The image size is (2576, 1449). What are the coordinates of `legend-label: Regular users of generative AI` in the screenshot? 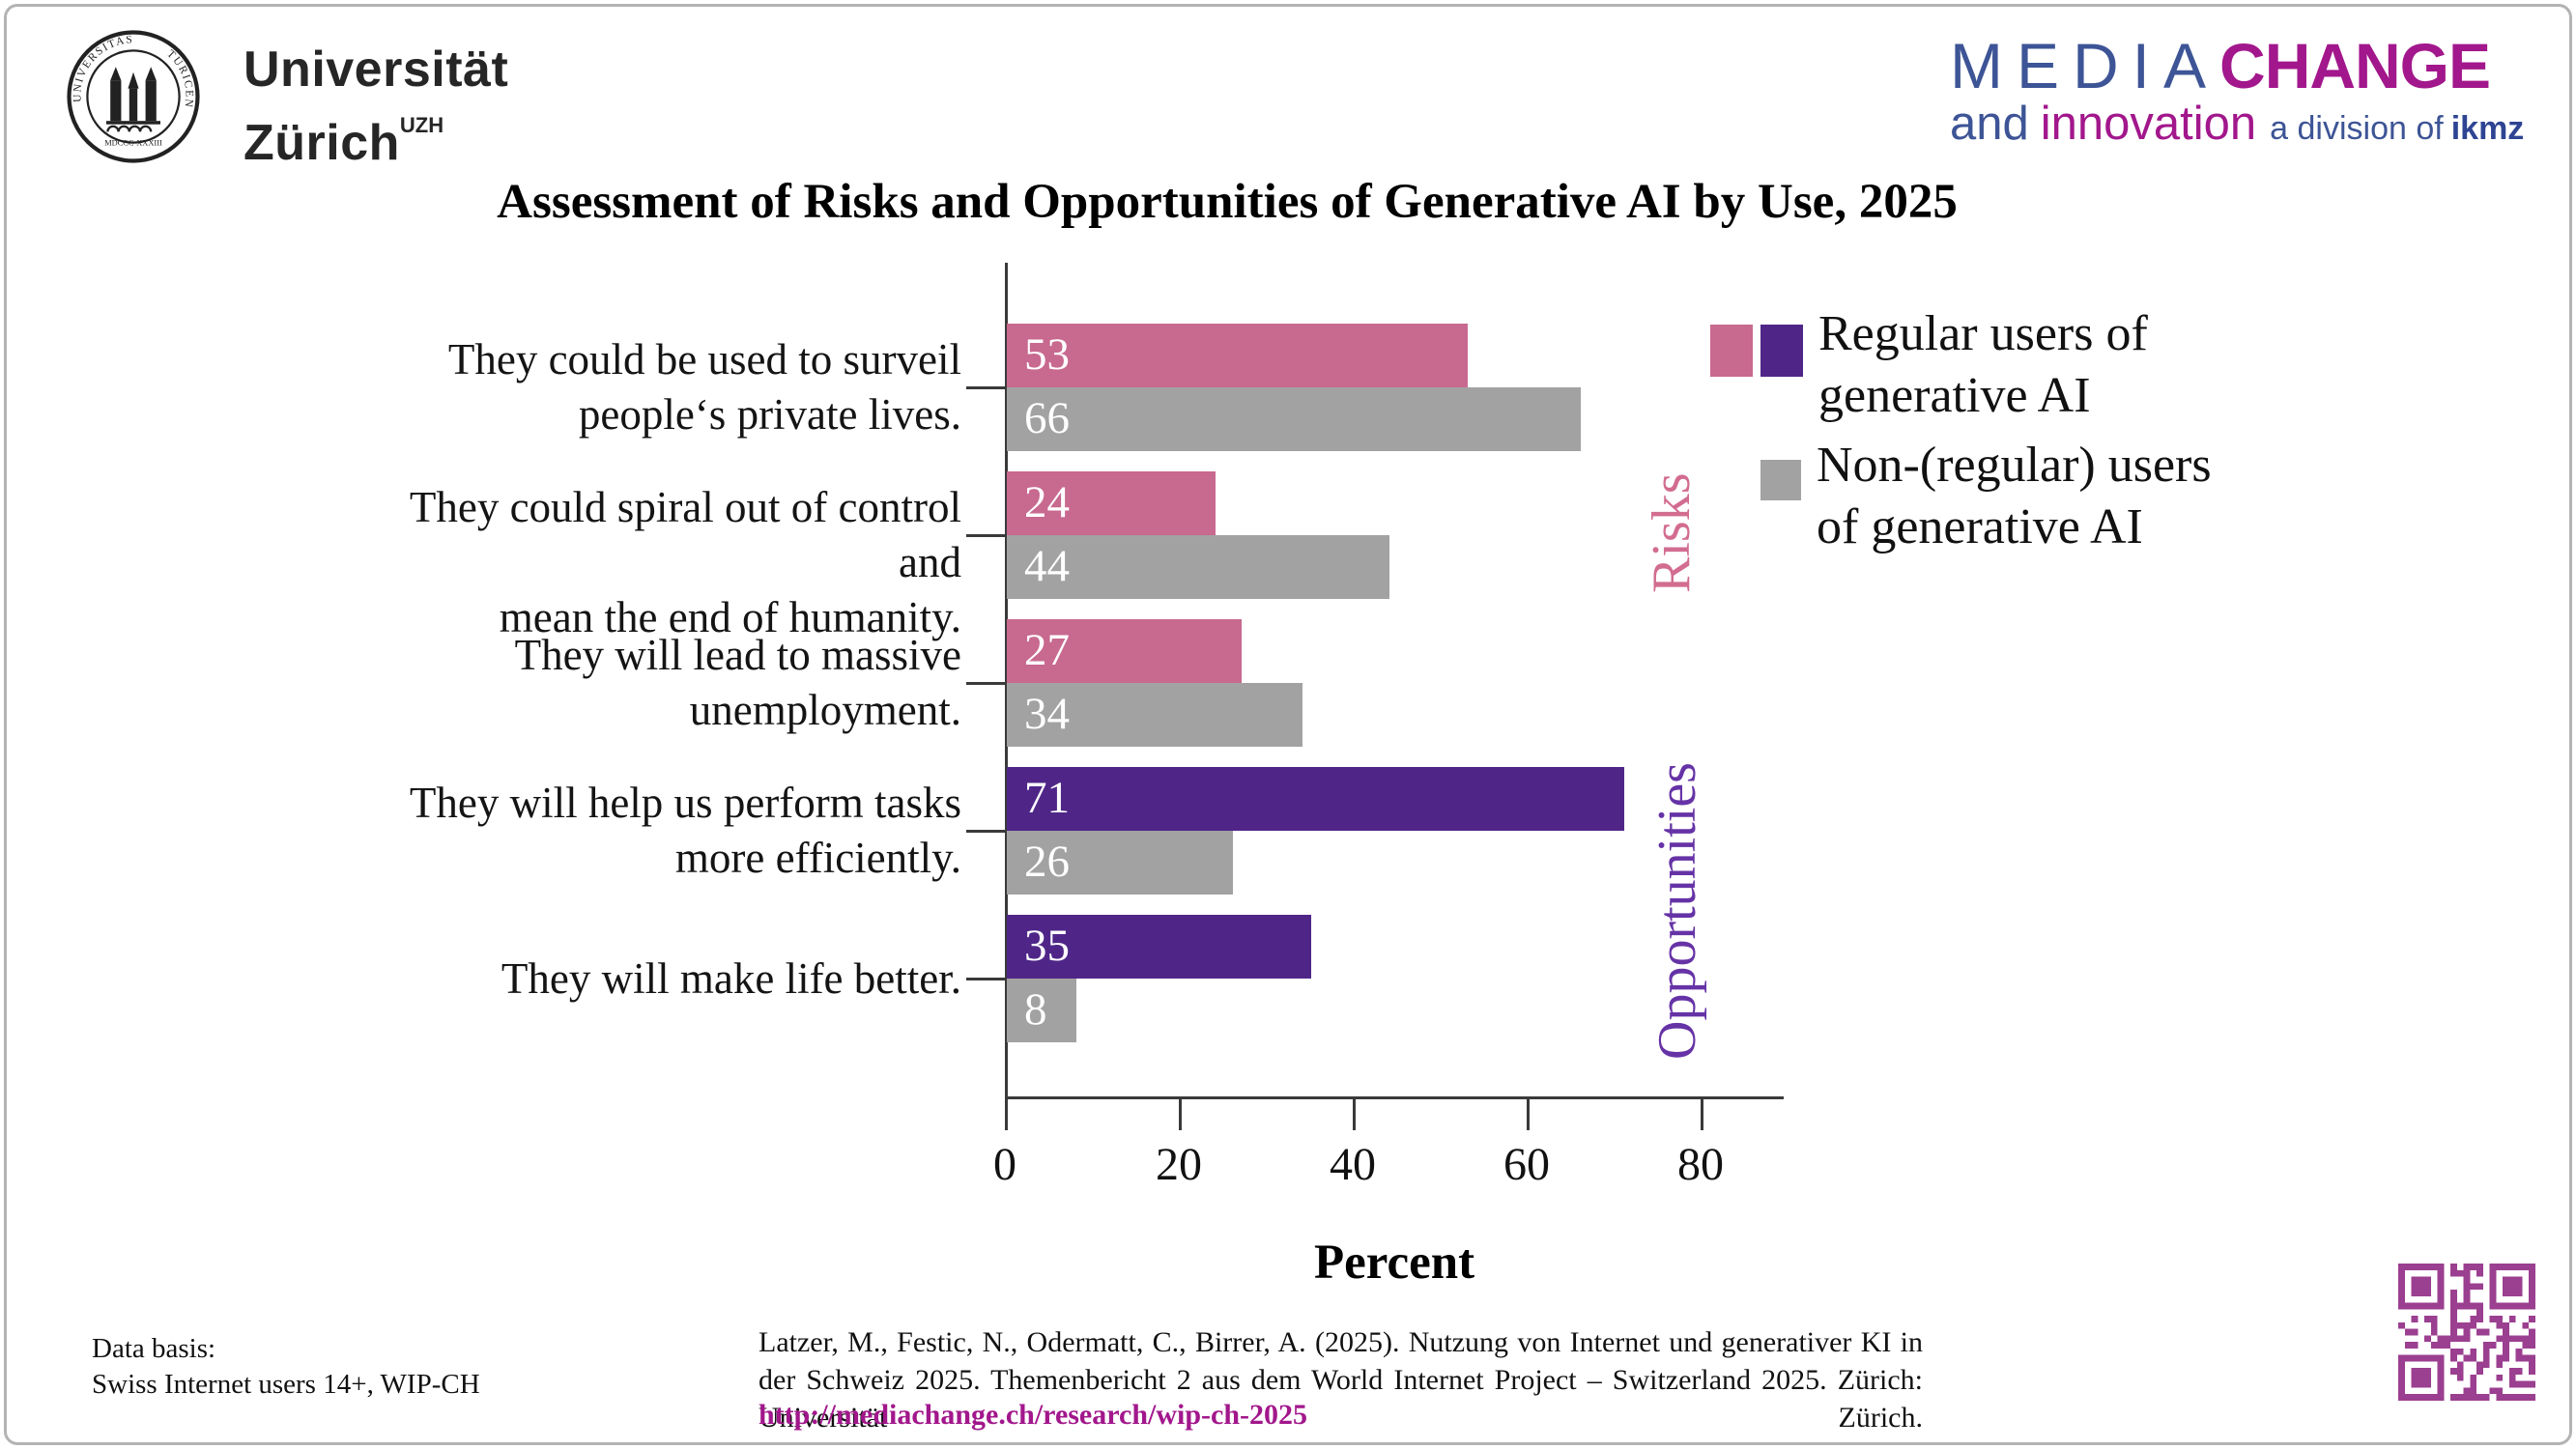 It's located at (1983, 364).